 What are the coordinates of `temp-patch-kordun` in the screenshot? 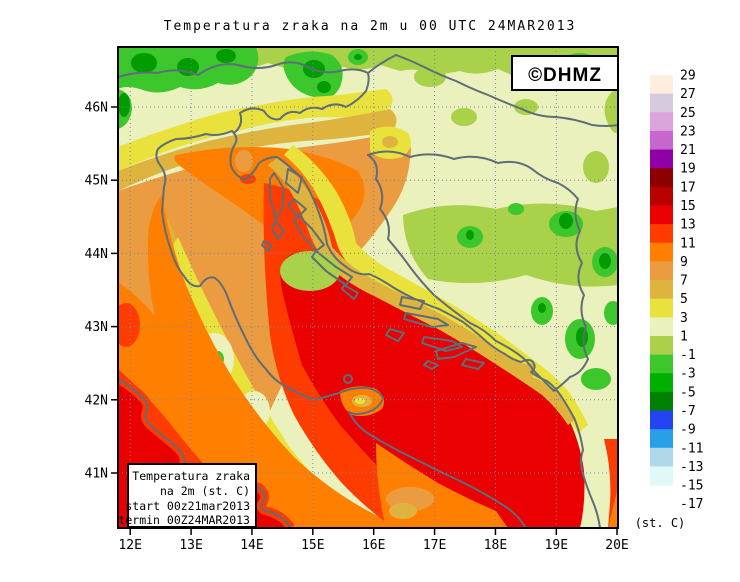 It's located at (310, 271).